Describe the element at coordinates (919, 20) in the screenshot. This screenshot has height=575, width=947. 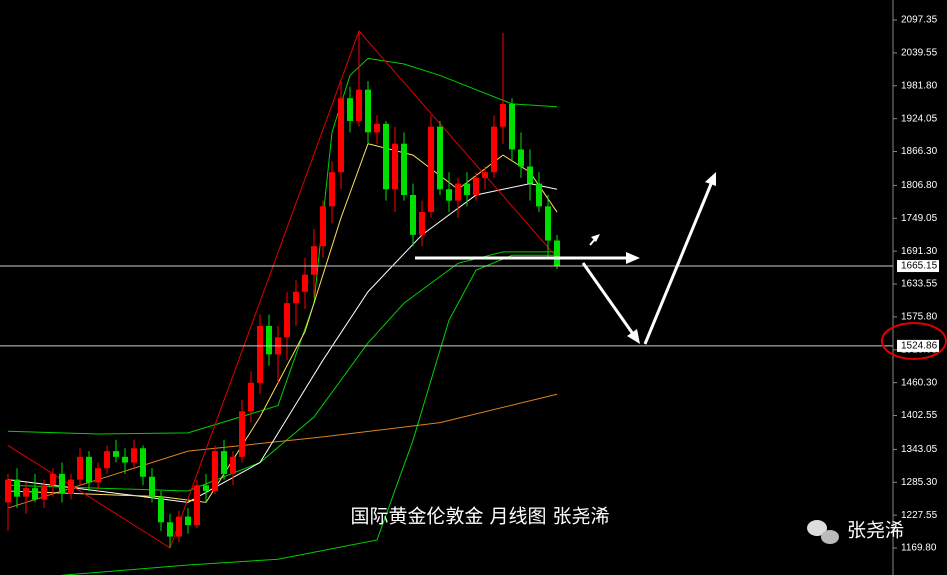
I see `y-tick-label: 2097.35` at that location.